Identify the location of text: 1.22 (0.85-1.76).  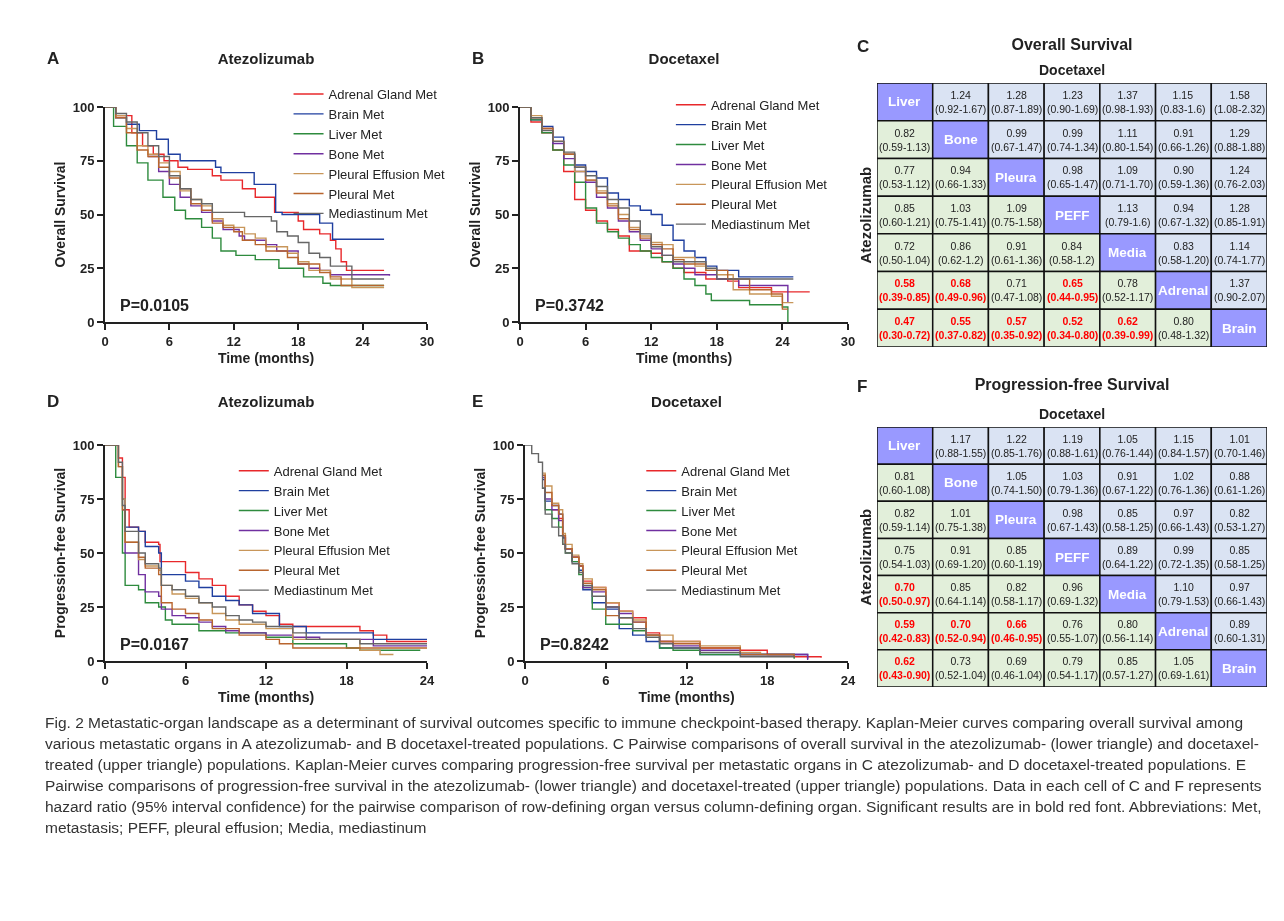
(1017, 446).